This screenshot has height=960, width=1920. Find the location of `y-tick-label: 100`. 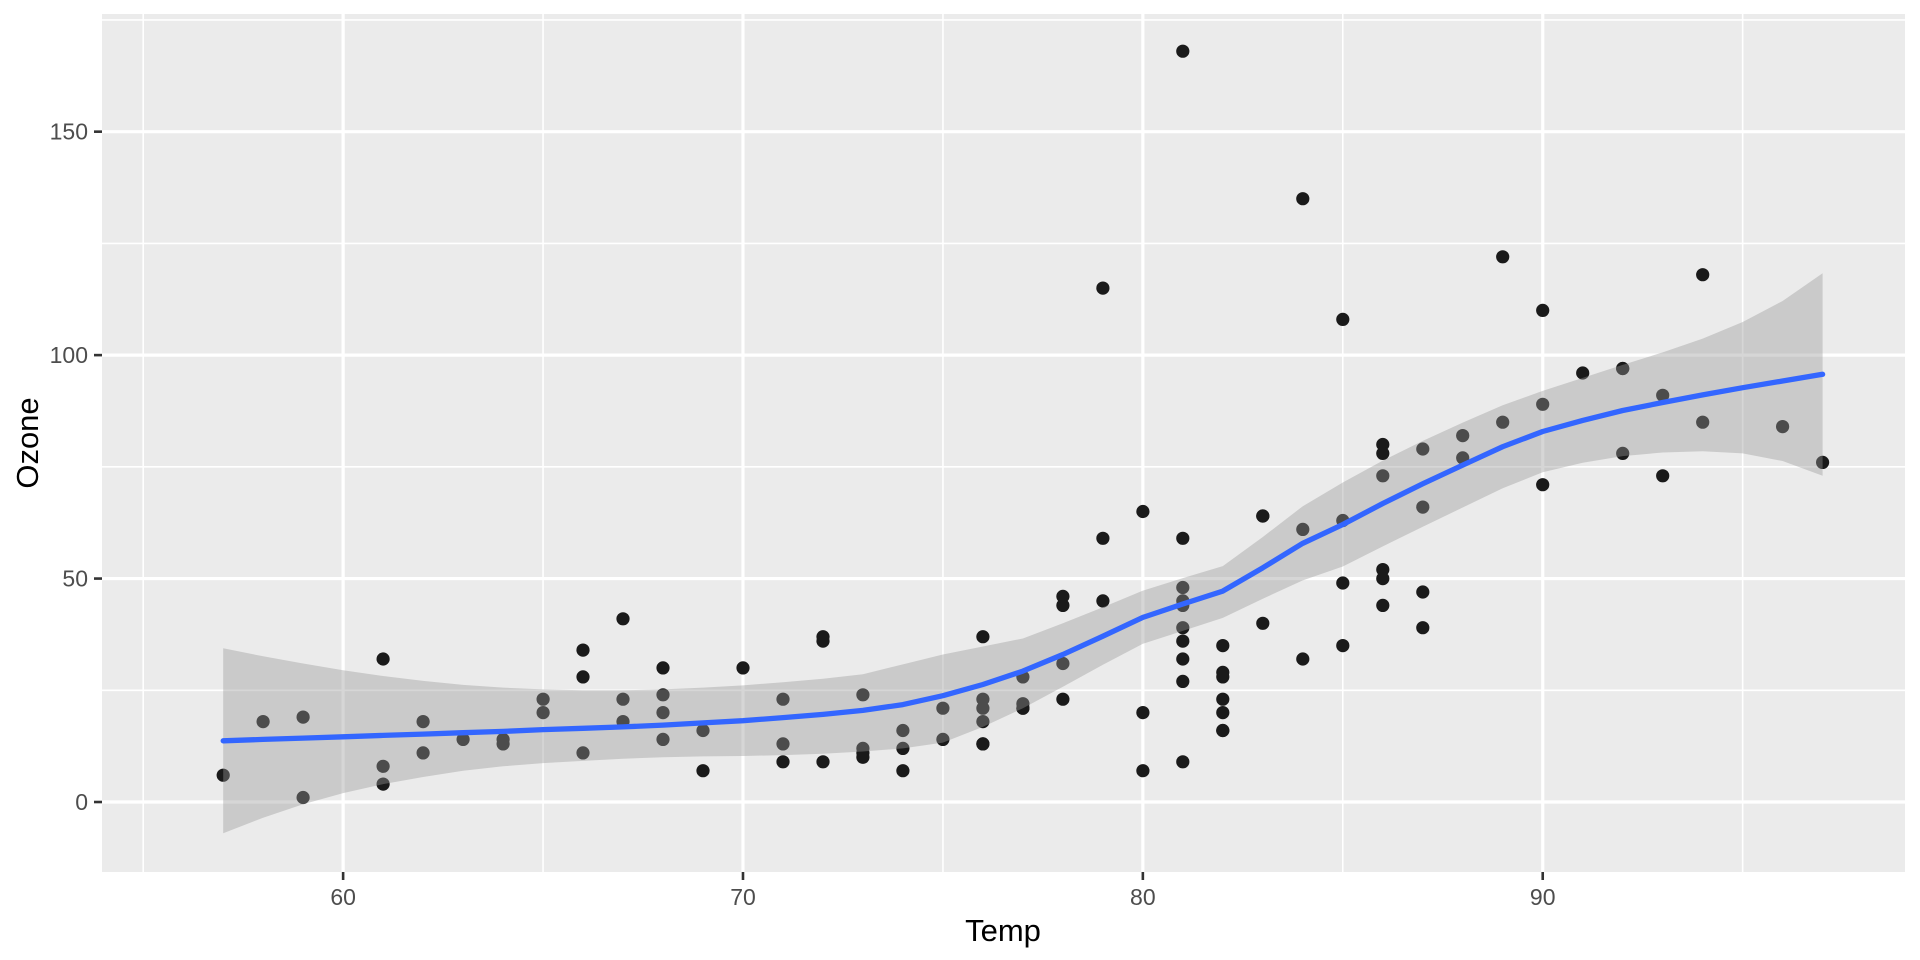

y-tick-label: 100 is located at coordinates (69, 355).